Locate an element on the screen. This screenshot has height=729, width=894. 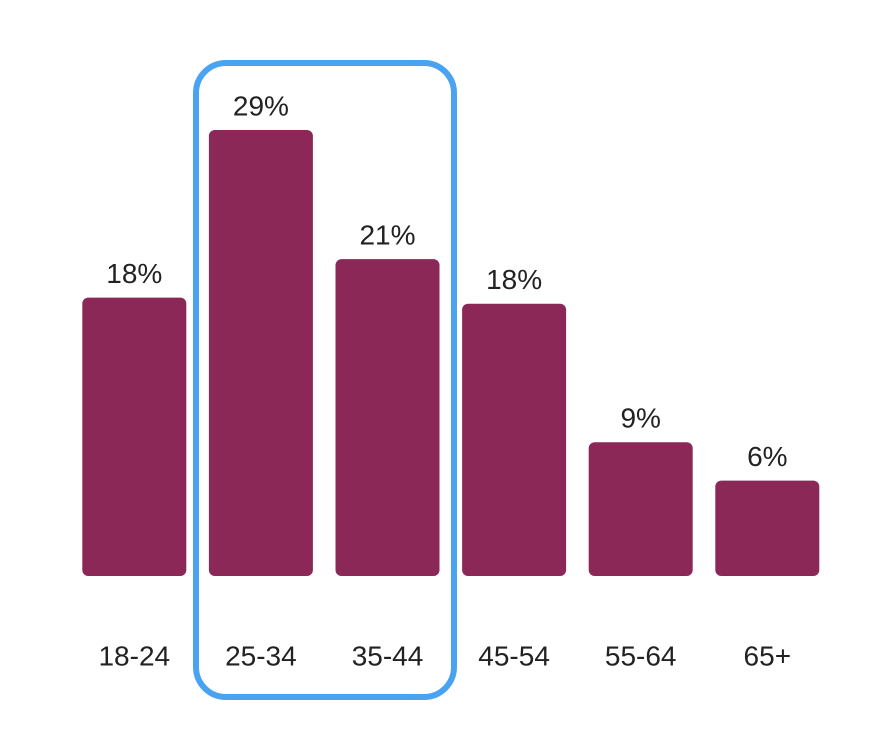
x-tick-label: 45-54 is located at coordinates (514, 655).